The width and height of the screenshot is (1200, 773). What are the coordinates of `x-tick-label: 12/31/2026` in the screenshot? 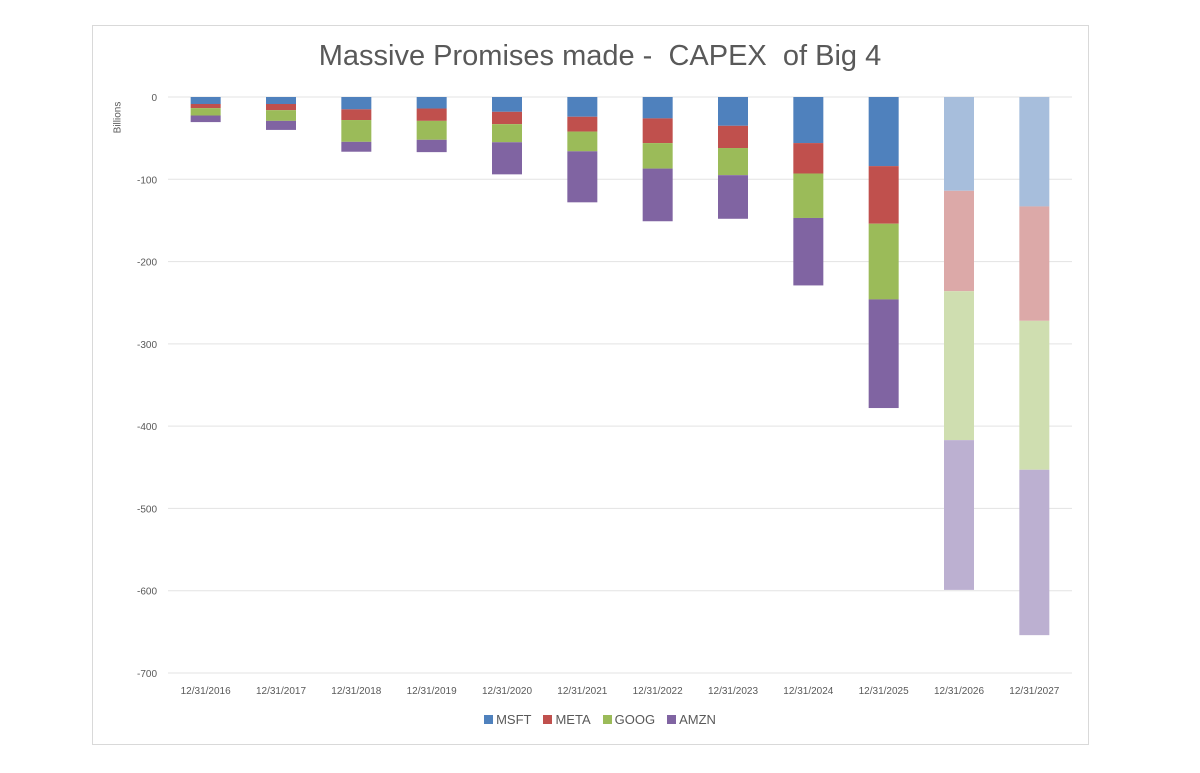 It's located at (959, 691).